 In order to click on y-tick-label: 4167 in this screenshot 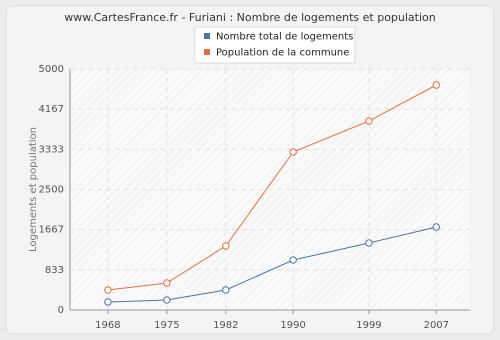, I will do `click(51, 109)`.